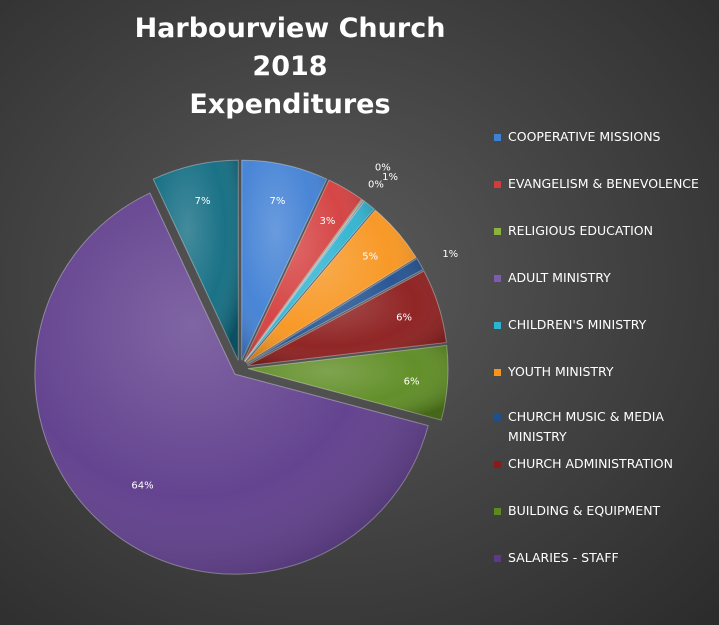 Image resolution: width=719 pixels, height=625 pixels. I want to click on legend-label: RELIGIOUS EDUCATION, so click(580, 230).